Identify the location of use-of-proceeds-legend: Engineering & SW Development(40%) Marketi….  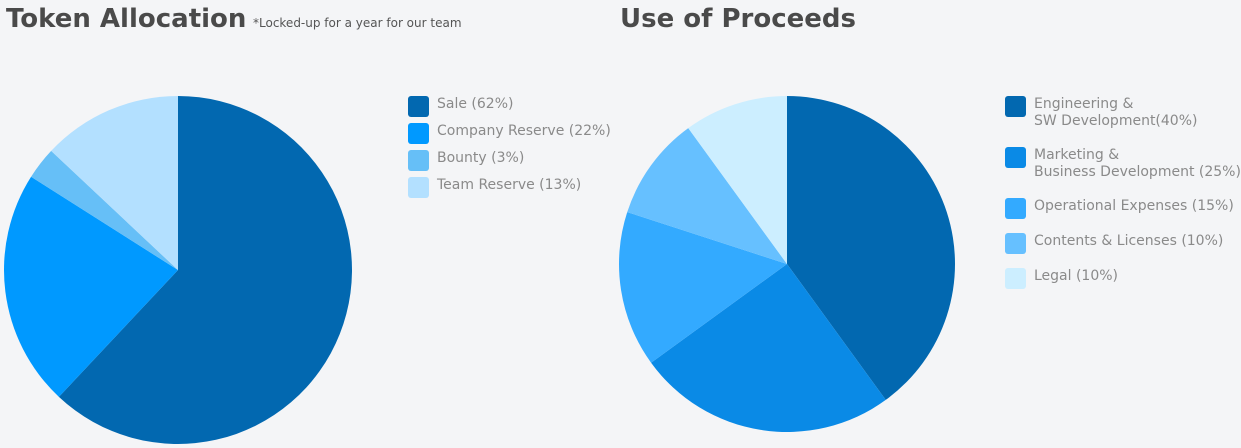
(1123, 199).